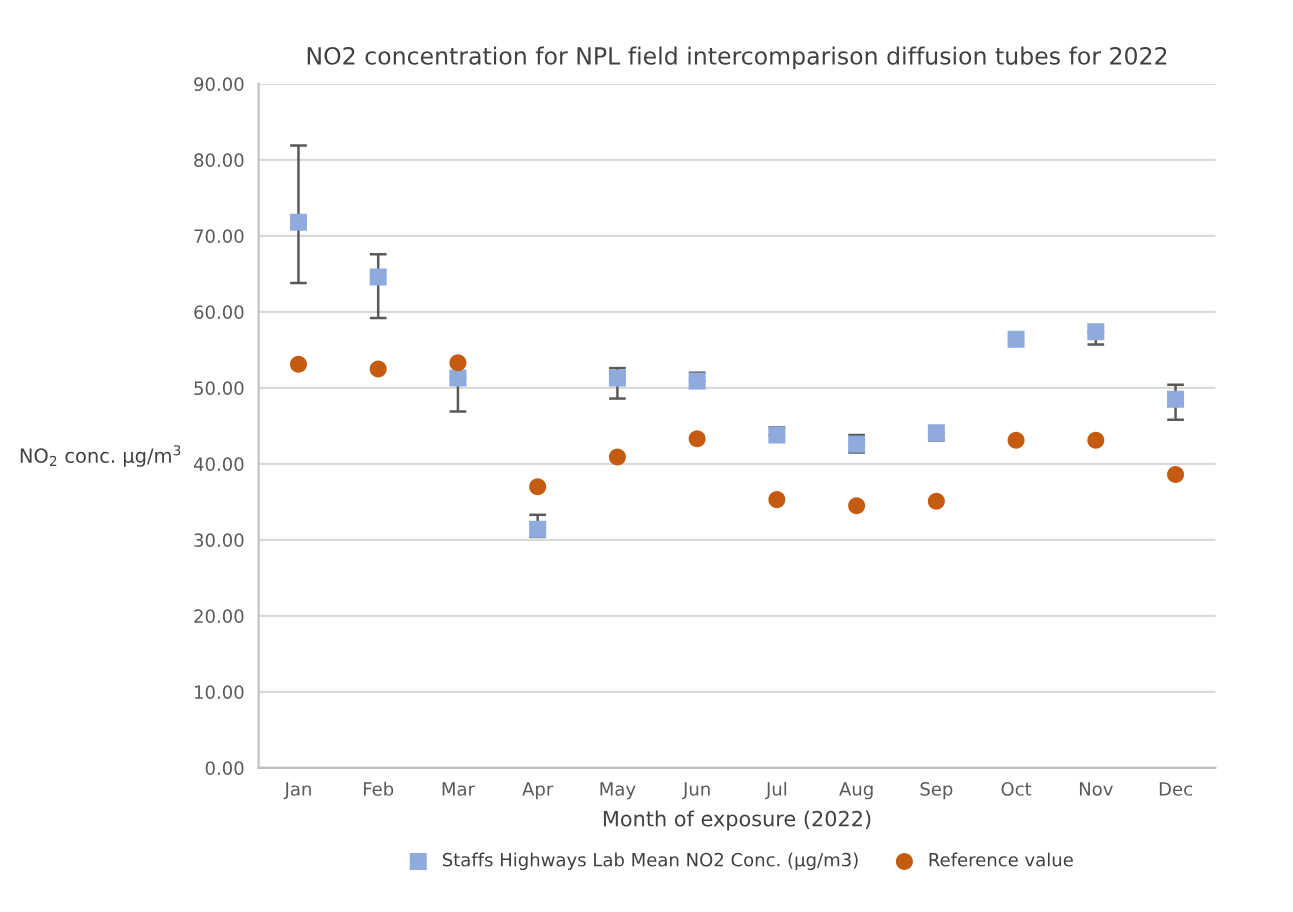 The height and width of the screenshot is (912, 1293). I want to click on y-tick-label: 90.00, so click(219, 84).